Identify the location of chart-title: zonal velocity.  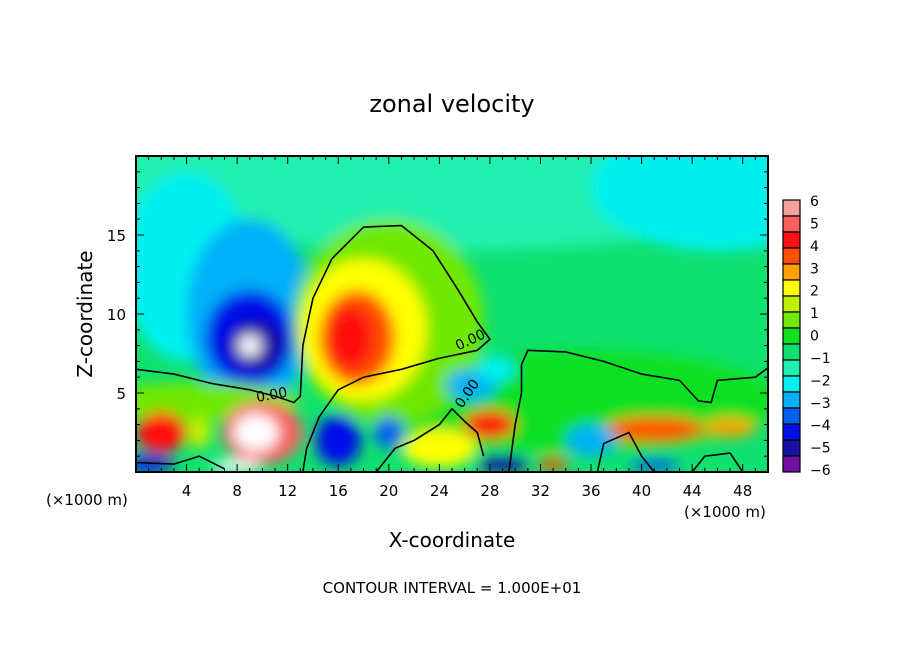
(451, 104).